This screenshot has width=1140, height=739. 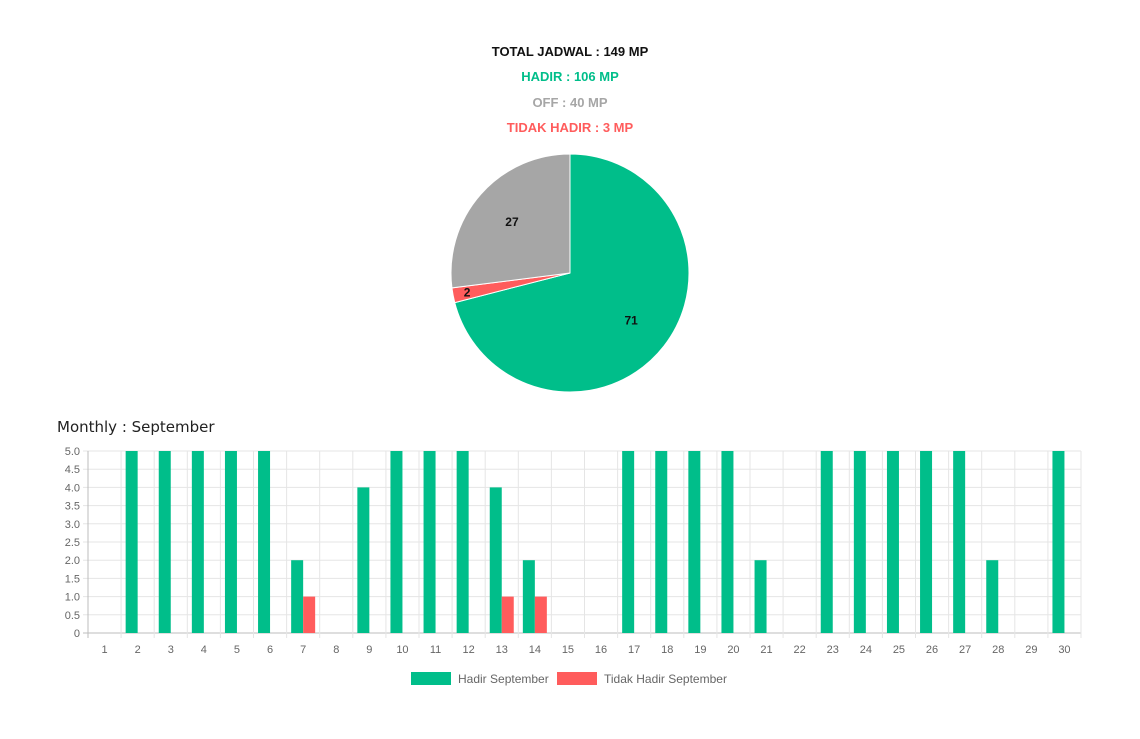 What do you see at coordinates (72, 543) in the screenshot?
I see `y-tick-label: 2.5` at bounding box center [72, 543].